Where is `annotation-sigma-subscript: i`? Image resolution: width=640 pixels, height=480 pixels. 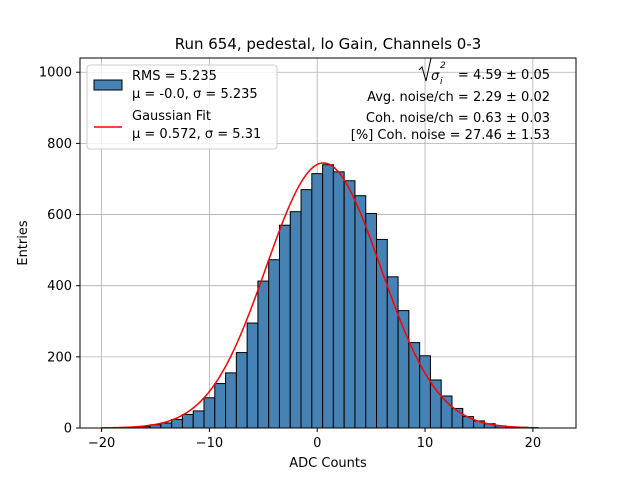
annotation-sigma-subscript: i is located at coordinates (441, 82).